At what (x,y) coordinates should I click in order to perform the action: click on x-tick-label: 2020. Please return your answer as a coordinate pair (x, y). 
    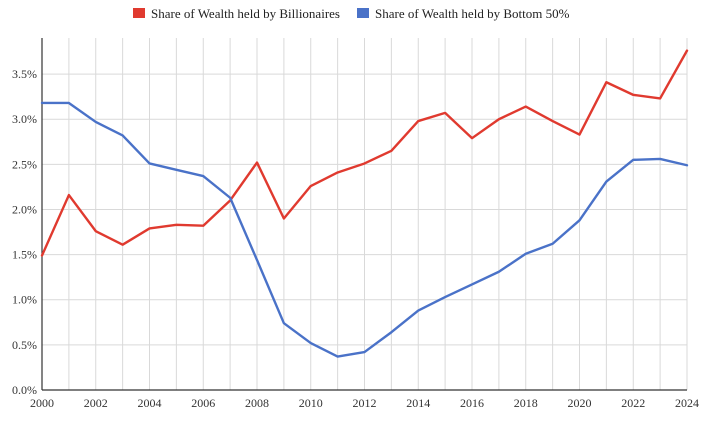
    Looking at the image, I should click on (580, 403).